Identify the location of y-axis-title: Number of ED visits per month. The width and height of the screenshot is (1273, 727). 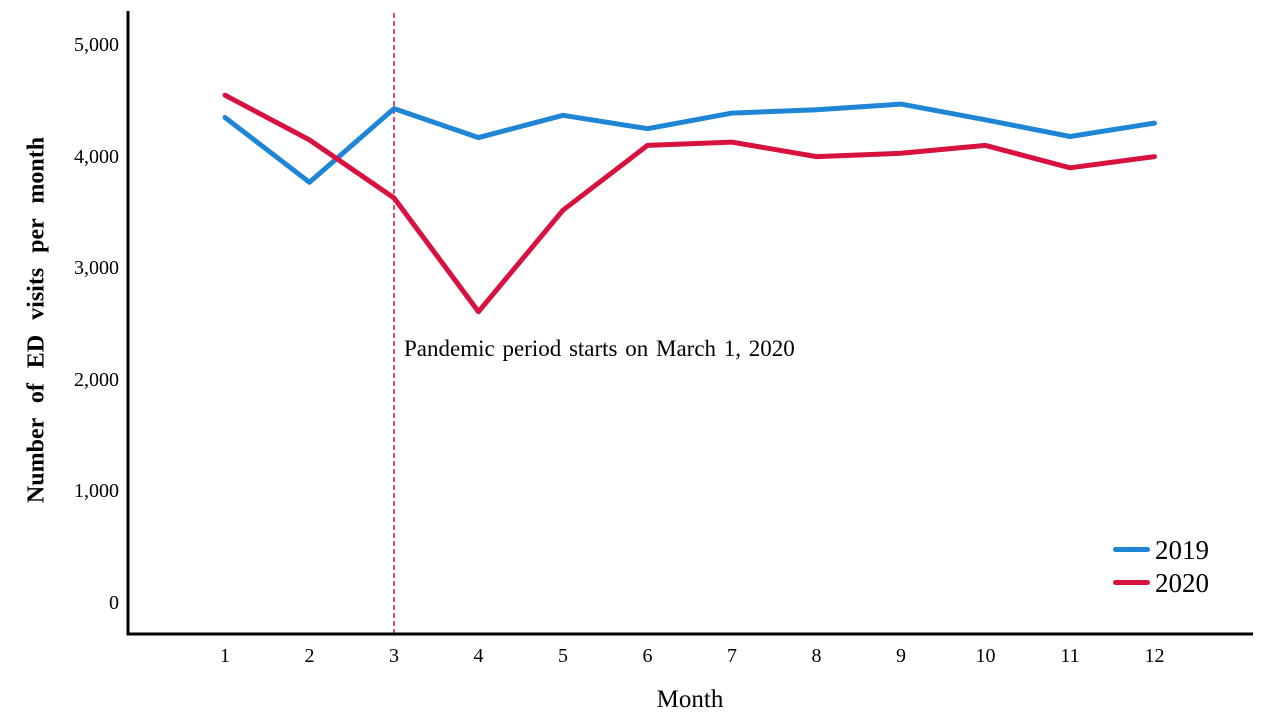
(36, 320).